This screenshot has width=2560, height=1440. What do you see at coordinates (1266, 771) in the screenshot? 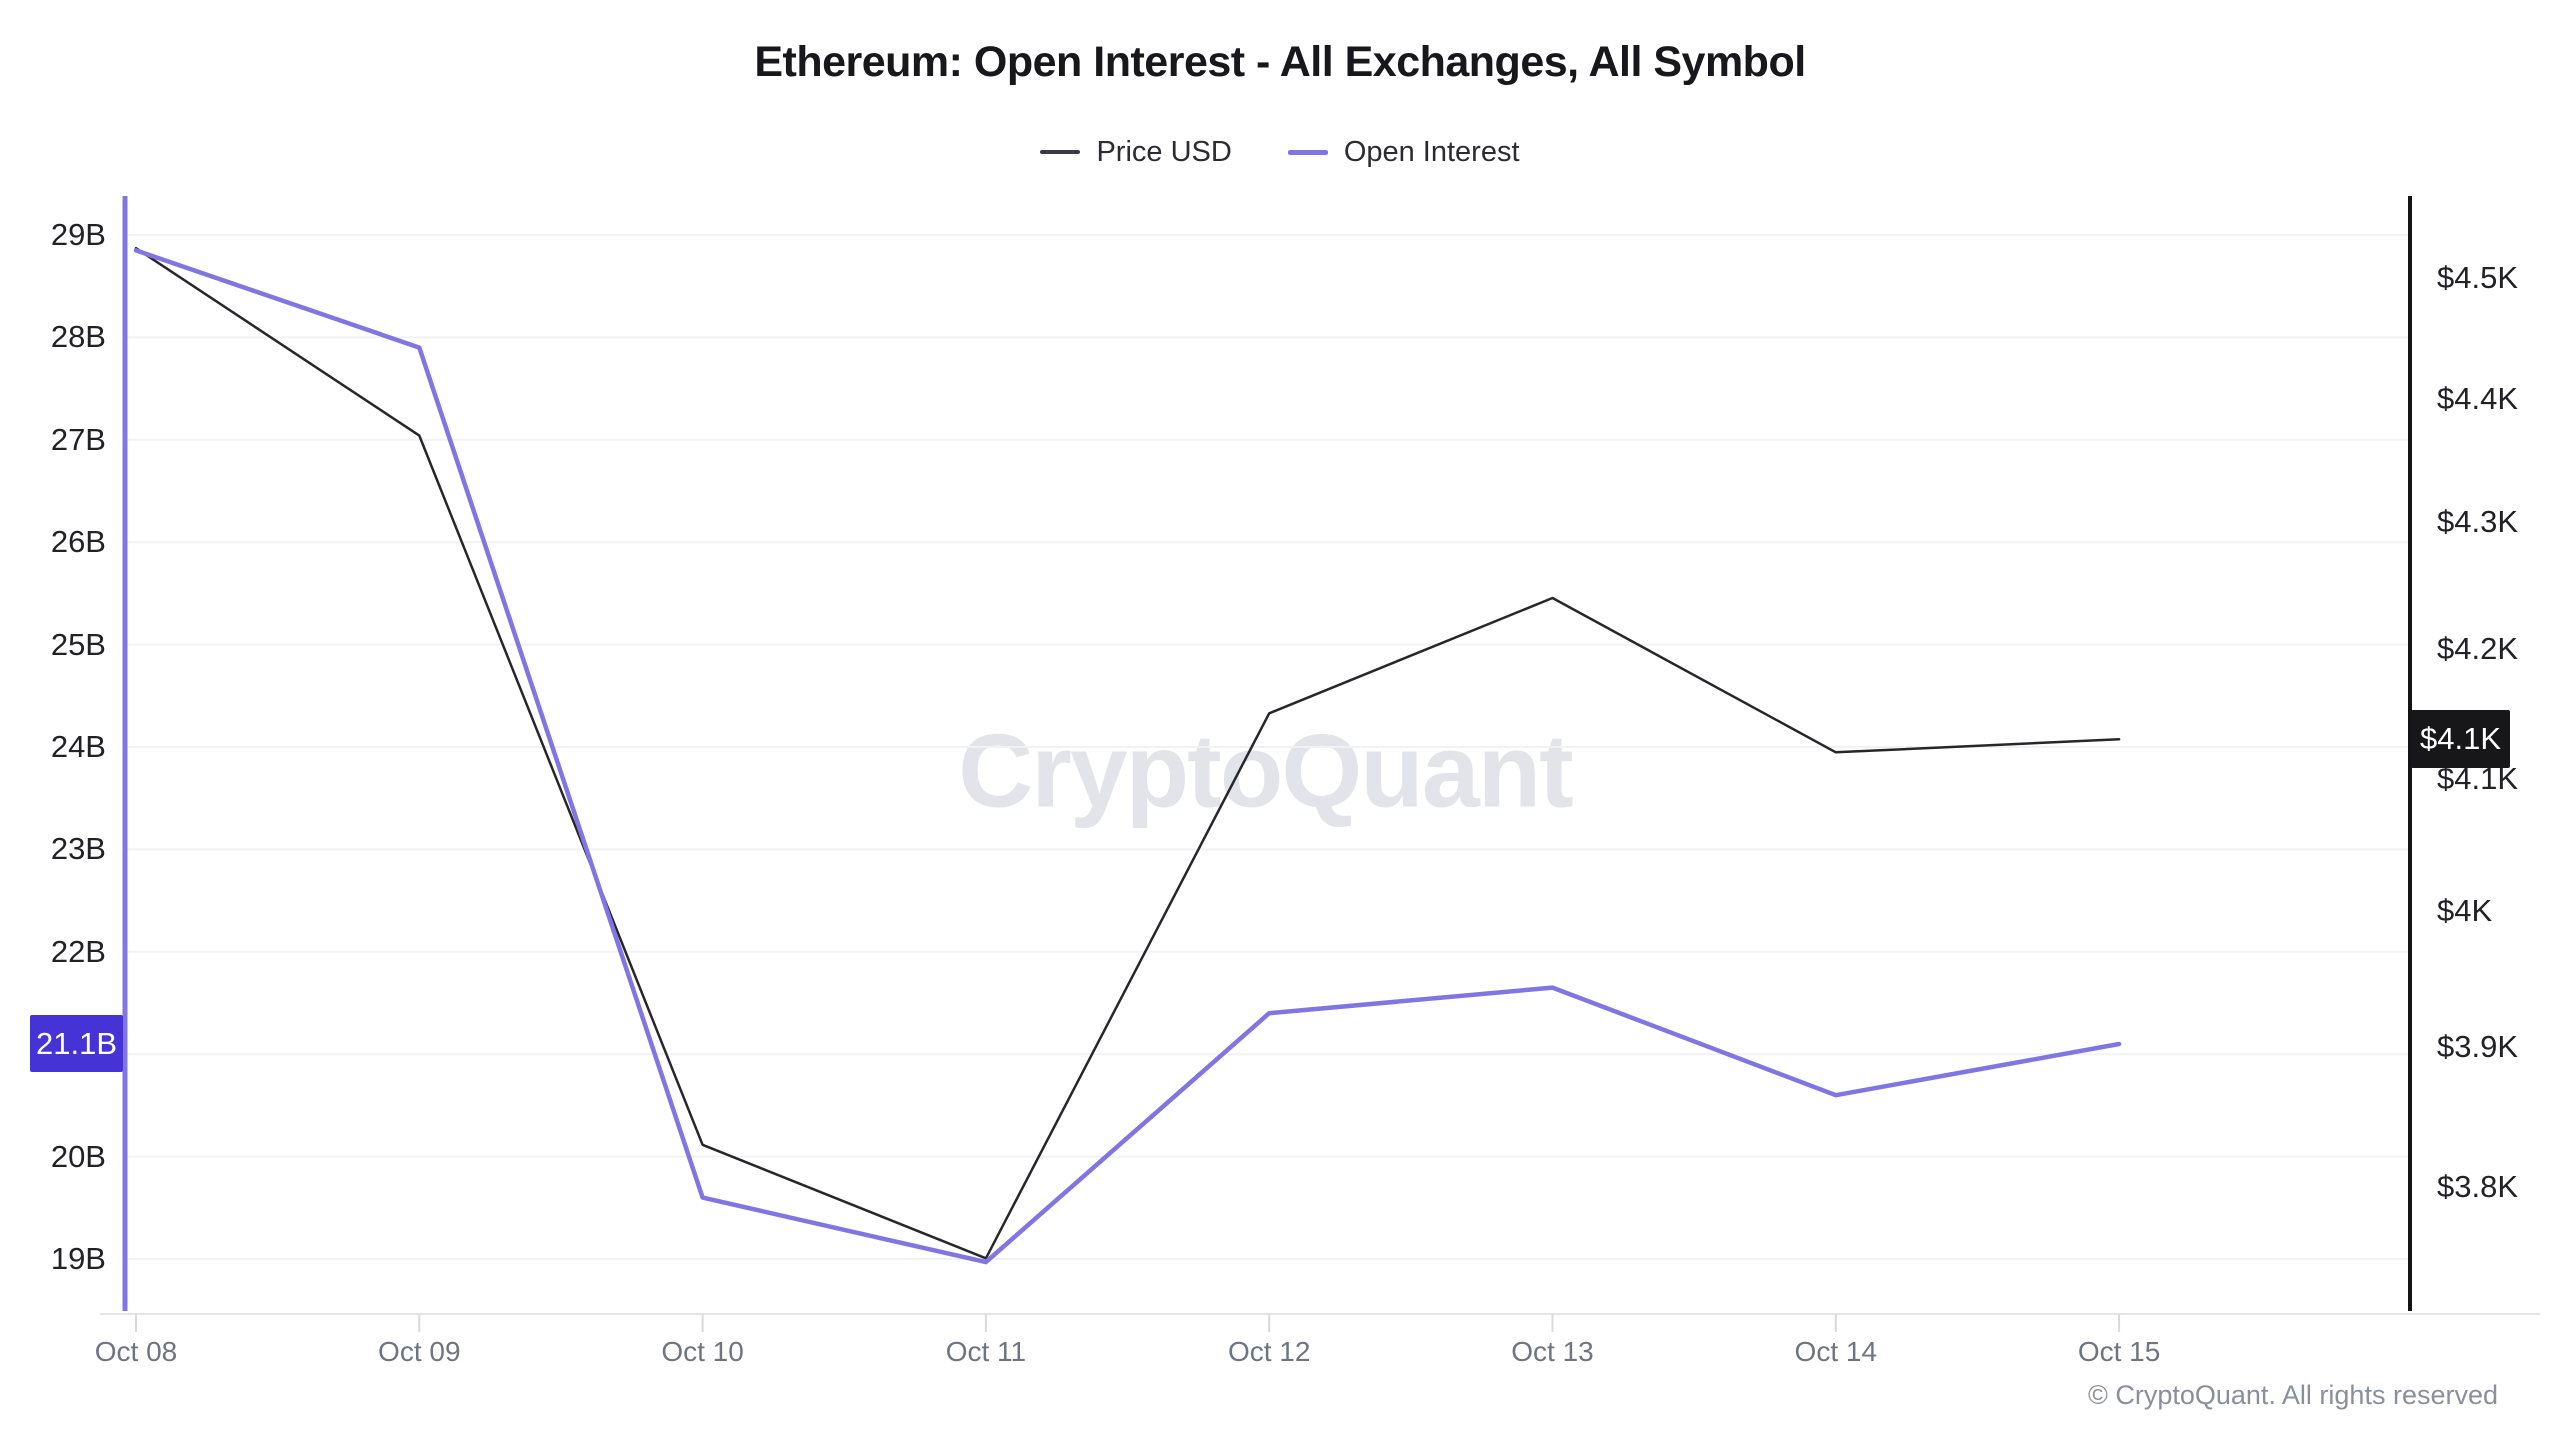
I see `cryptoquant-watermark: CryptoQuant` at bounding box center [1266, 771].